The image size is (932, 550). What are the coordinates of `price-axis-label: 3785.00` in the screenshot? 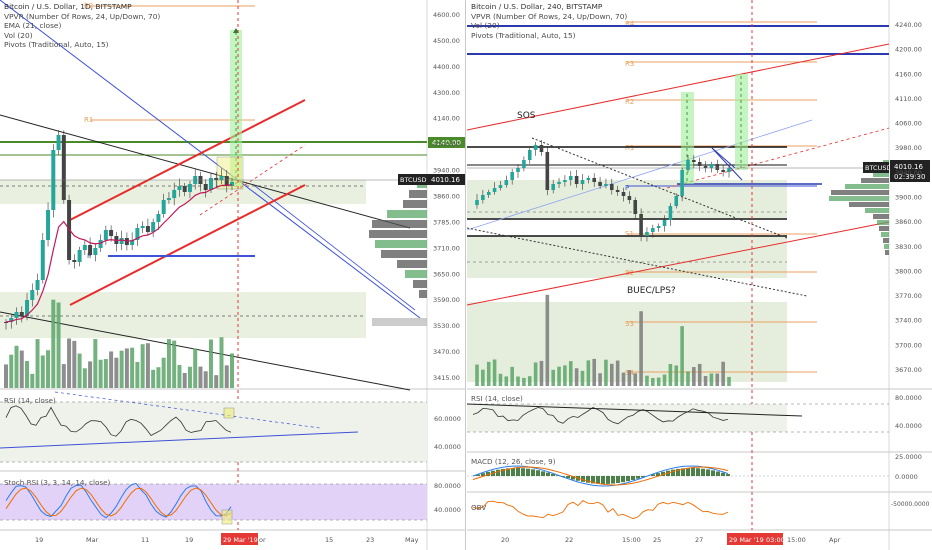 It's located at (446, 222).